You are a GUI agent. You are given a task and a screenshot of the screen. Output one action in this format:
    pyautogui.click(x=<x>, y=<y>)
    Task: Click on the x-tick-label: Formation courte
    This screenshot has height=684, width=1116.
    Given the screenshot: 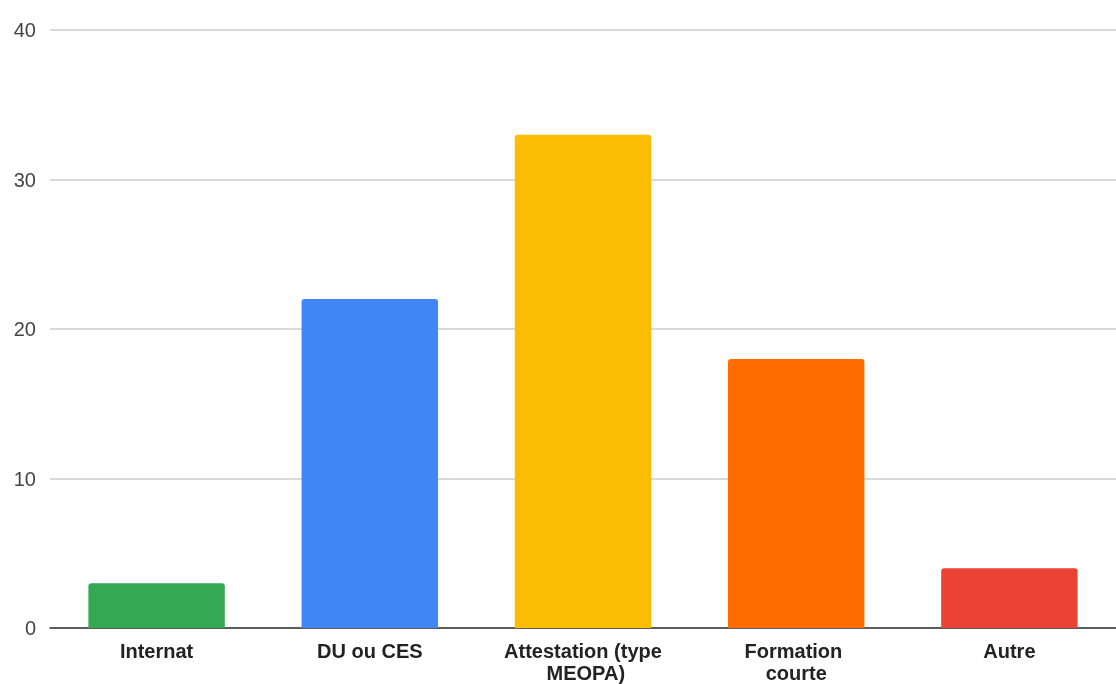 What is the action you would take?
    pyautogui.click(x=796, y=662)
    